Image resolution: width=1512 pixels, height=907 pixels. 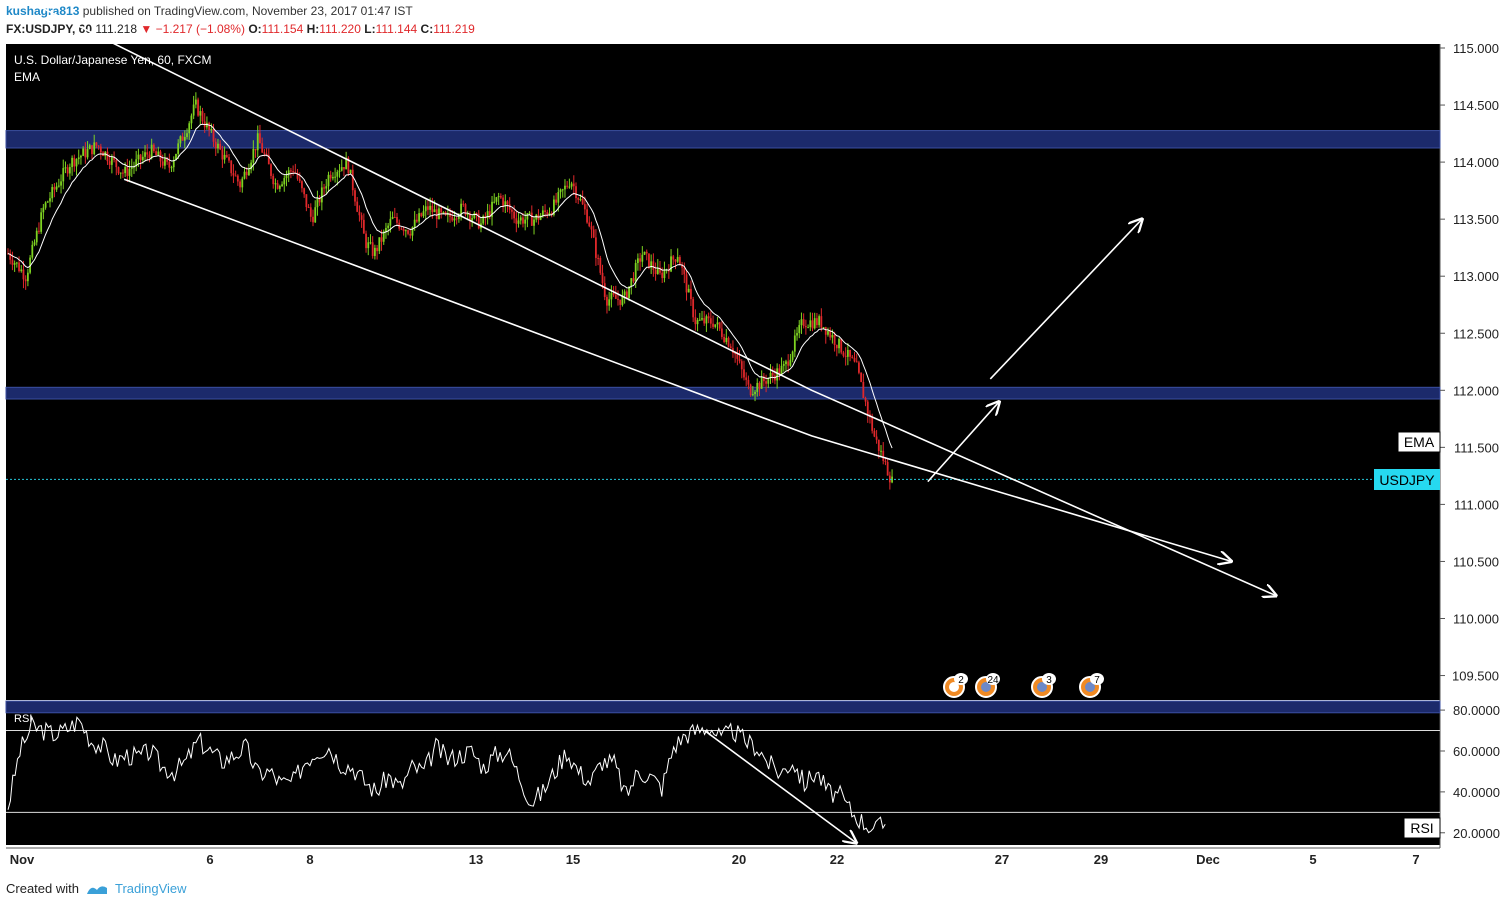 What do you see at coordinates (22, 859) in the screenshot?
I see `time-tick-label: Nov` at bounding box center [22, 859].